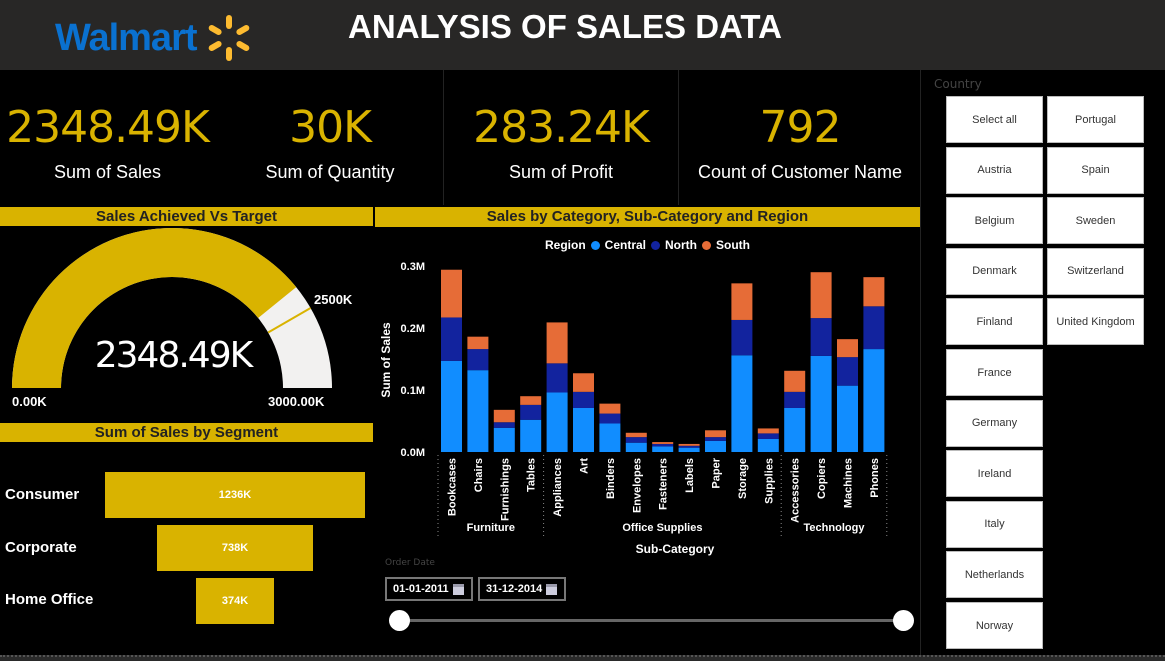  Describe the element at coordinates (994, 423) in the screenshot. I see `country-option: Germany` at that location.